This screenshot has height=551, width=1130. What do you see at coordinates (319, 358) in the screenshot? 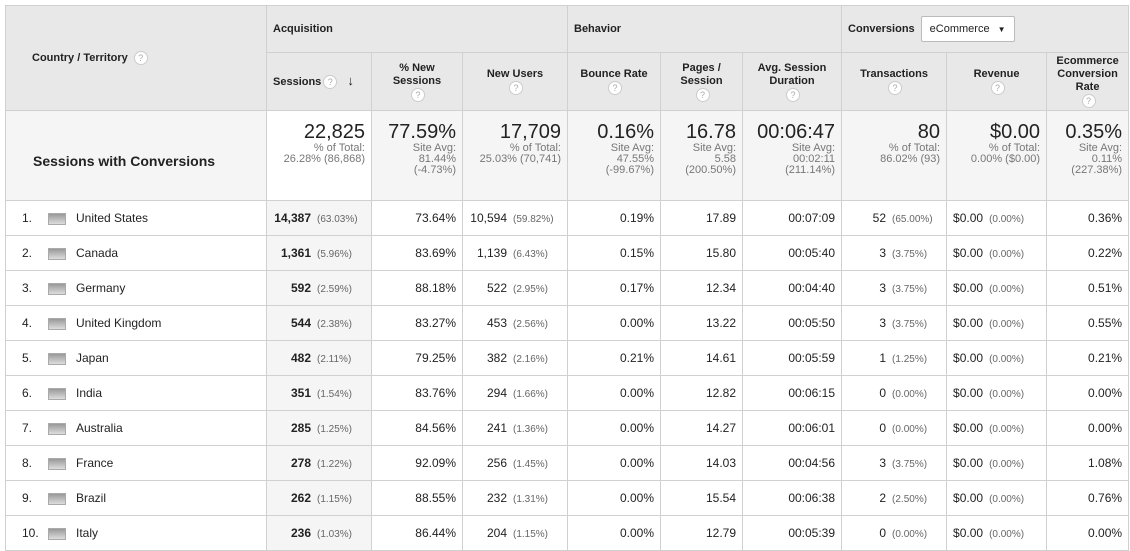
I see `sessions-cell: 482 (2.11%)` at bounding box center [319, 358].